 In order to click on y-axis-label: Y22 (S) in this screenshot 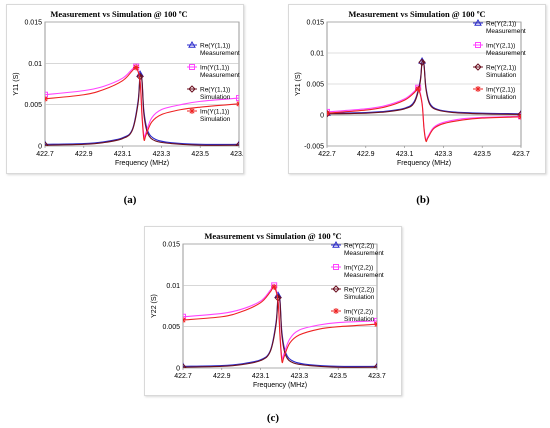, I will do `click(154, 306)`.